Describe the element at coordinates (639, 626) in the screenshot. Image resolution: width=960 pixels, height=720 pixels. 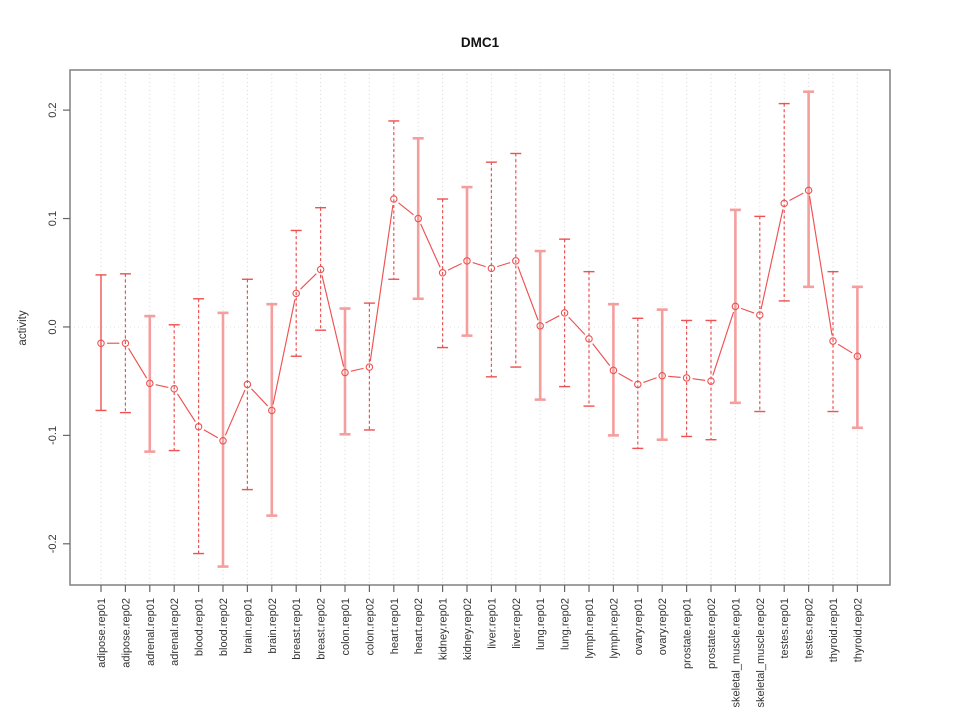
I see `x-tick-label: ovary.rep01` at that location.